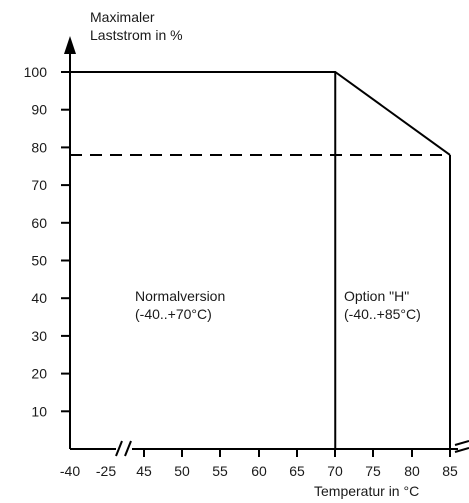  I want to click on x-tick-label: 65, so click(297, 471).